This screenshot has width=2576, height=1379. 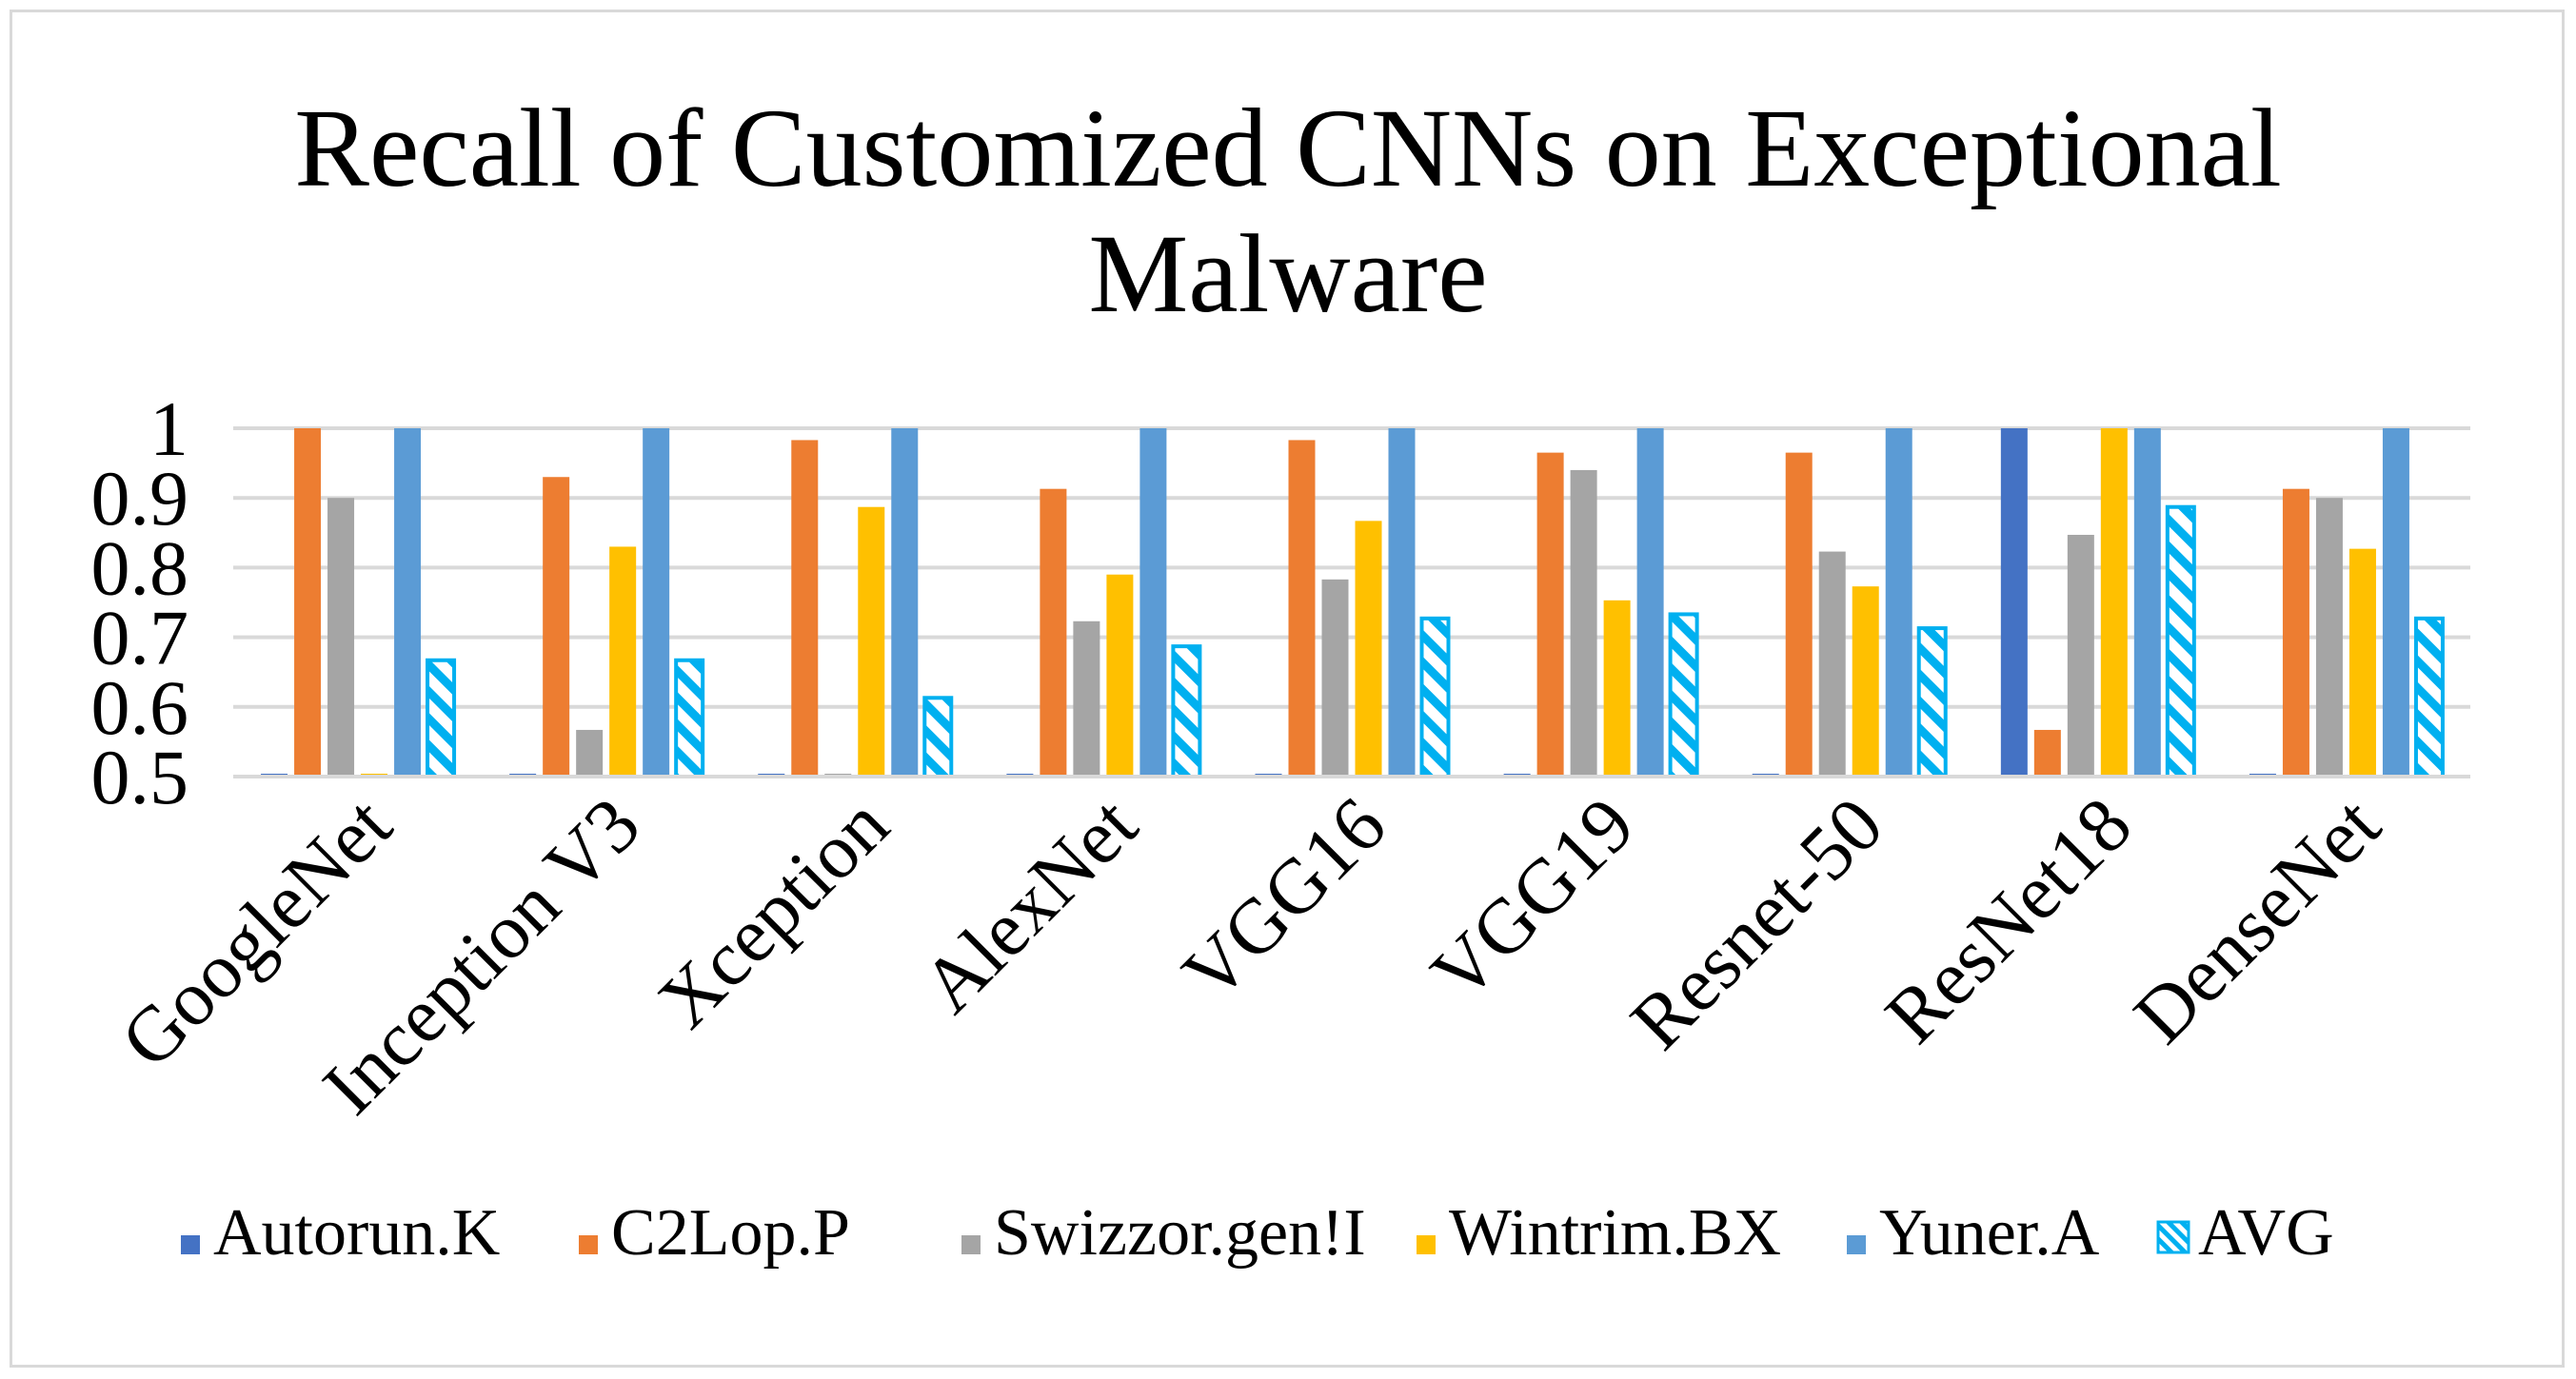 What do you see at coordinates (2009, 919) in the screenshot?
I see `x-category-label: ResNet18` at bounding box center [2009, 919].